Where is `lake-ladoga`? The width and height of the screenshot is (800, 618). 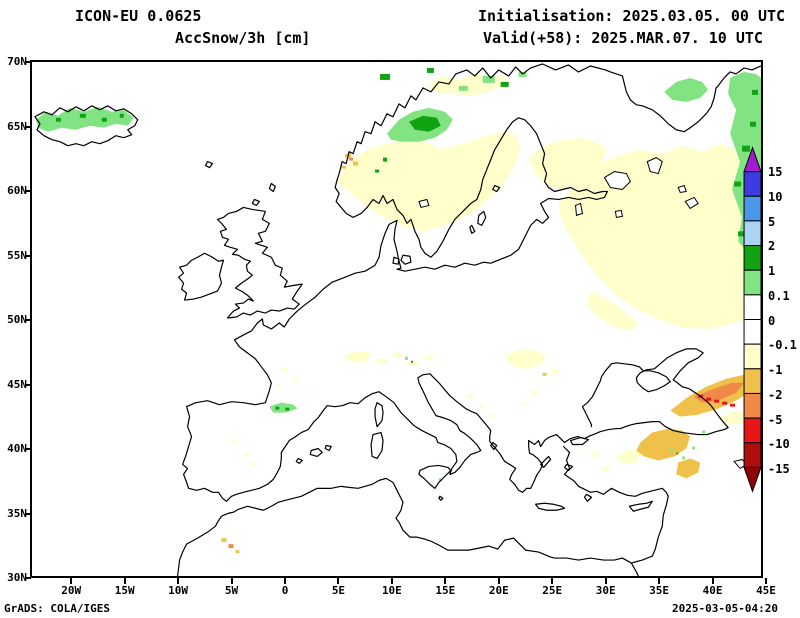
lake-ladoga is located at coordinates (617, 181).